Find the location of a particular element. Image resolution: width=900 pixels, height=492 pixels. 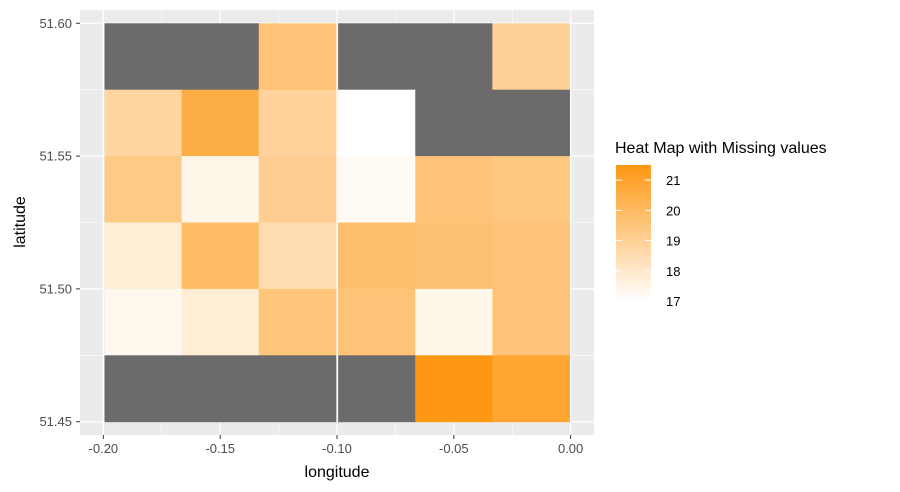

x-tick-label: 0.00 is located at coordinates (570, 448).